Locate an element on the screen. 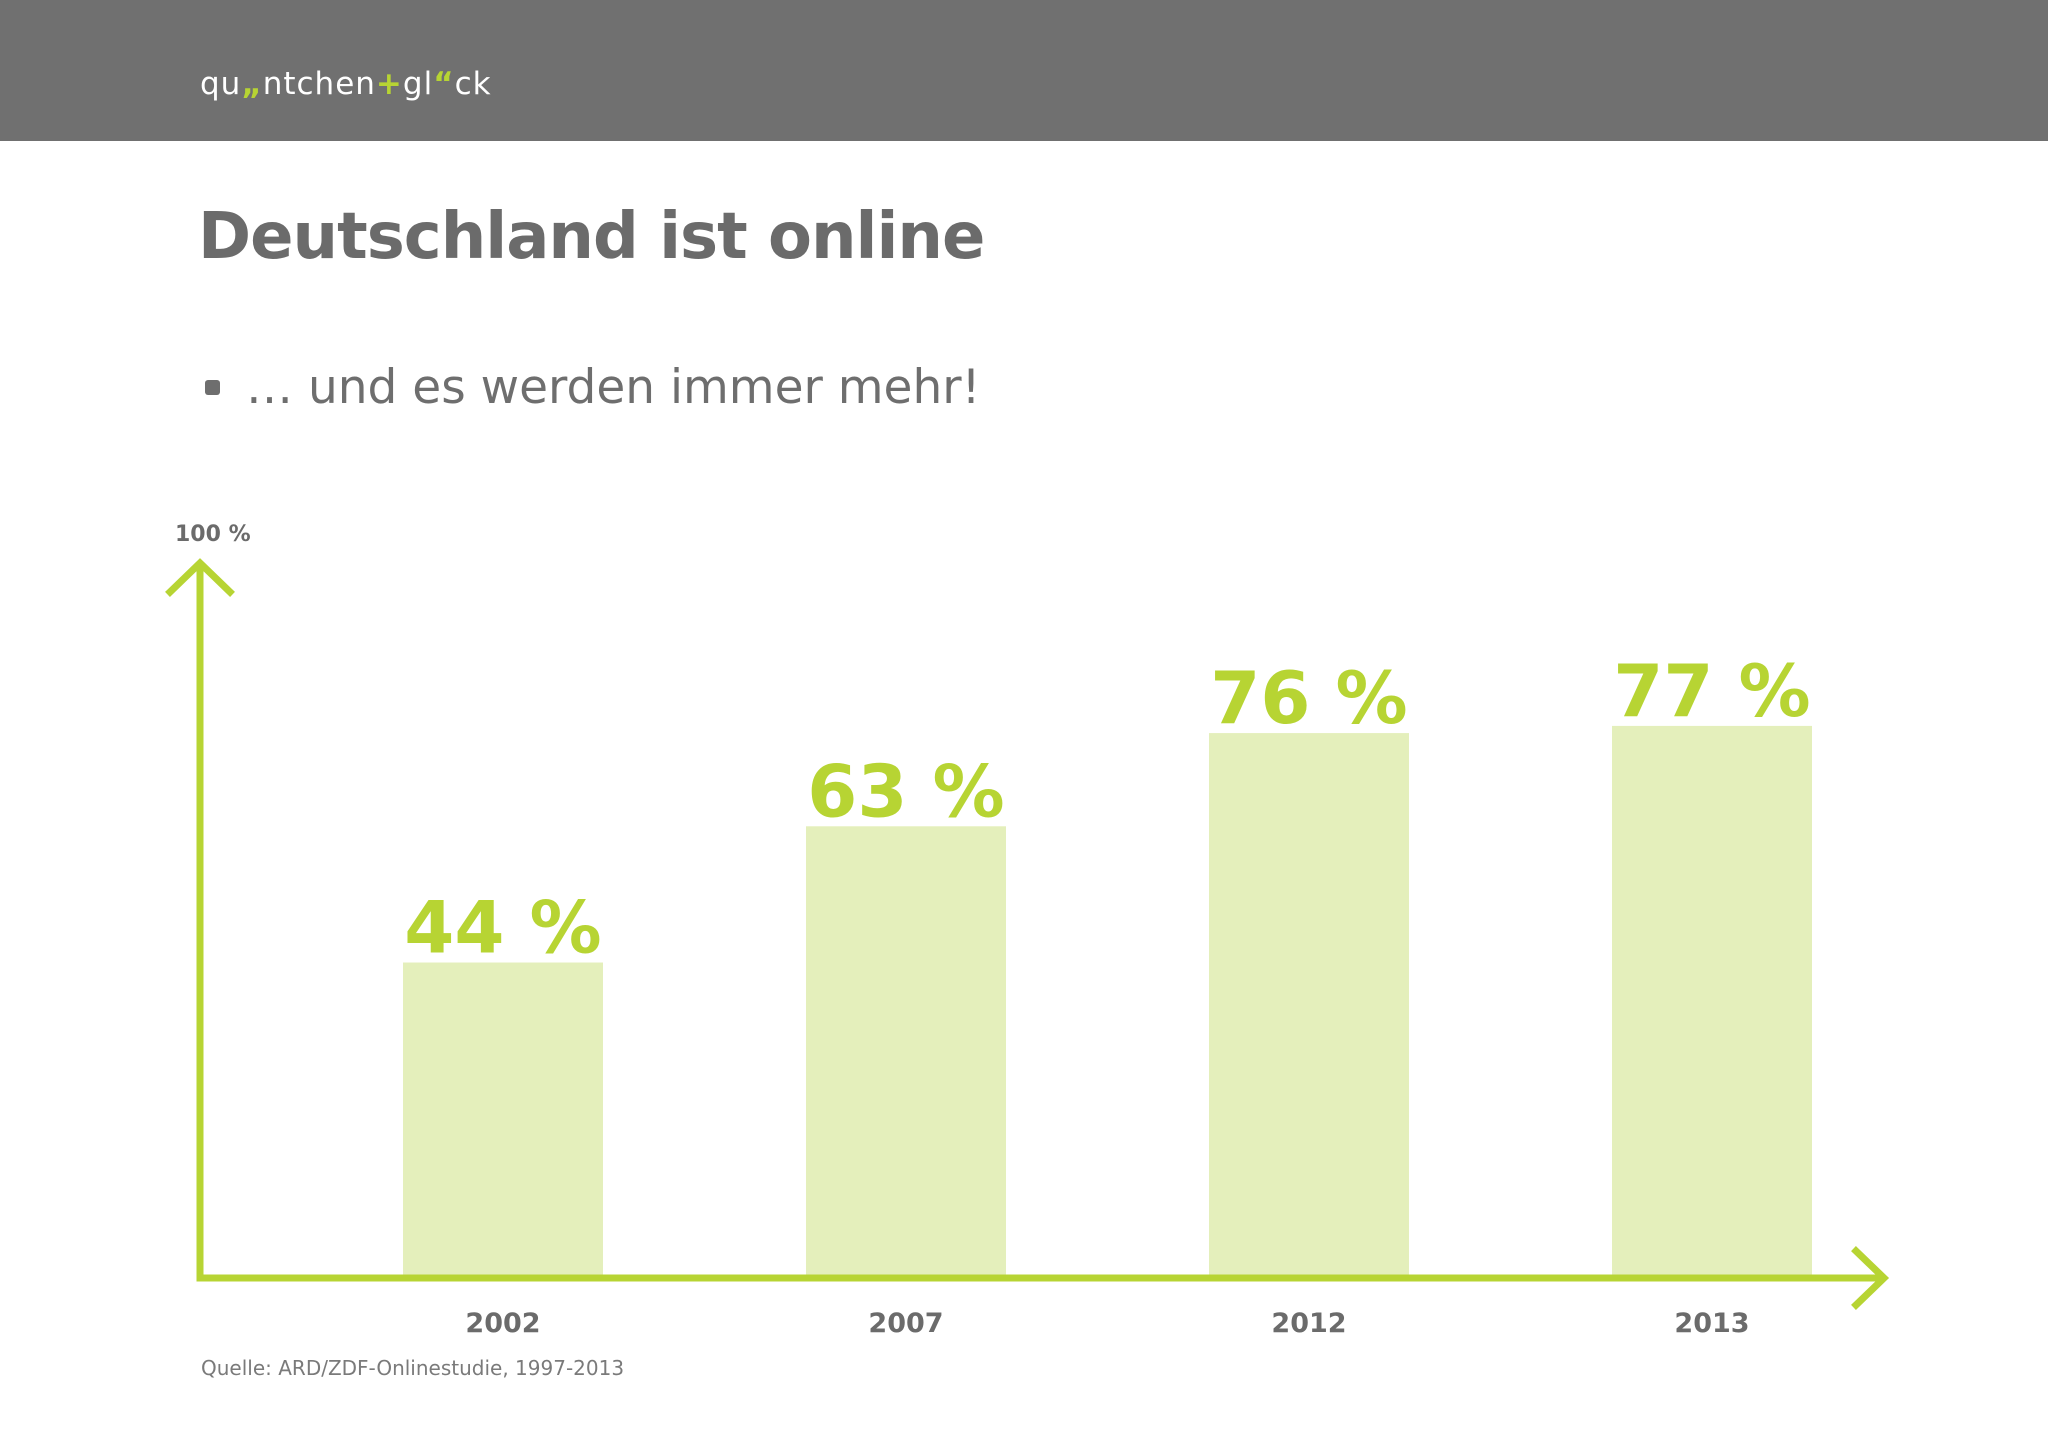 Image resolution: width=2048 pixels, height=1448 pixels. data-label-2012: 76 % is located at coordinates (1308, 698).